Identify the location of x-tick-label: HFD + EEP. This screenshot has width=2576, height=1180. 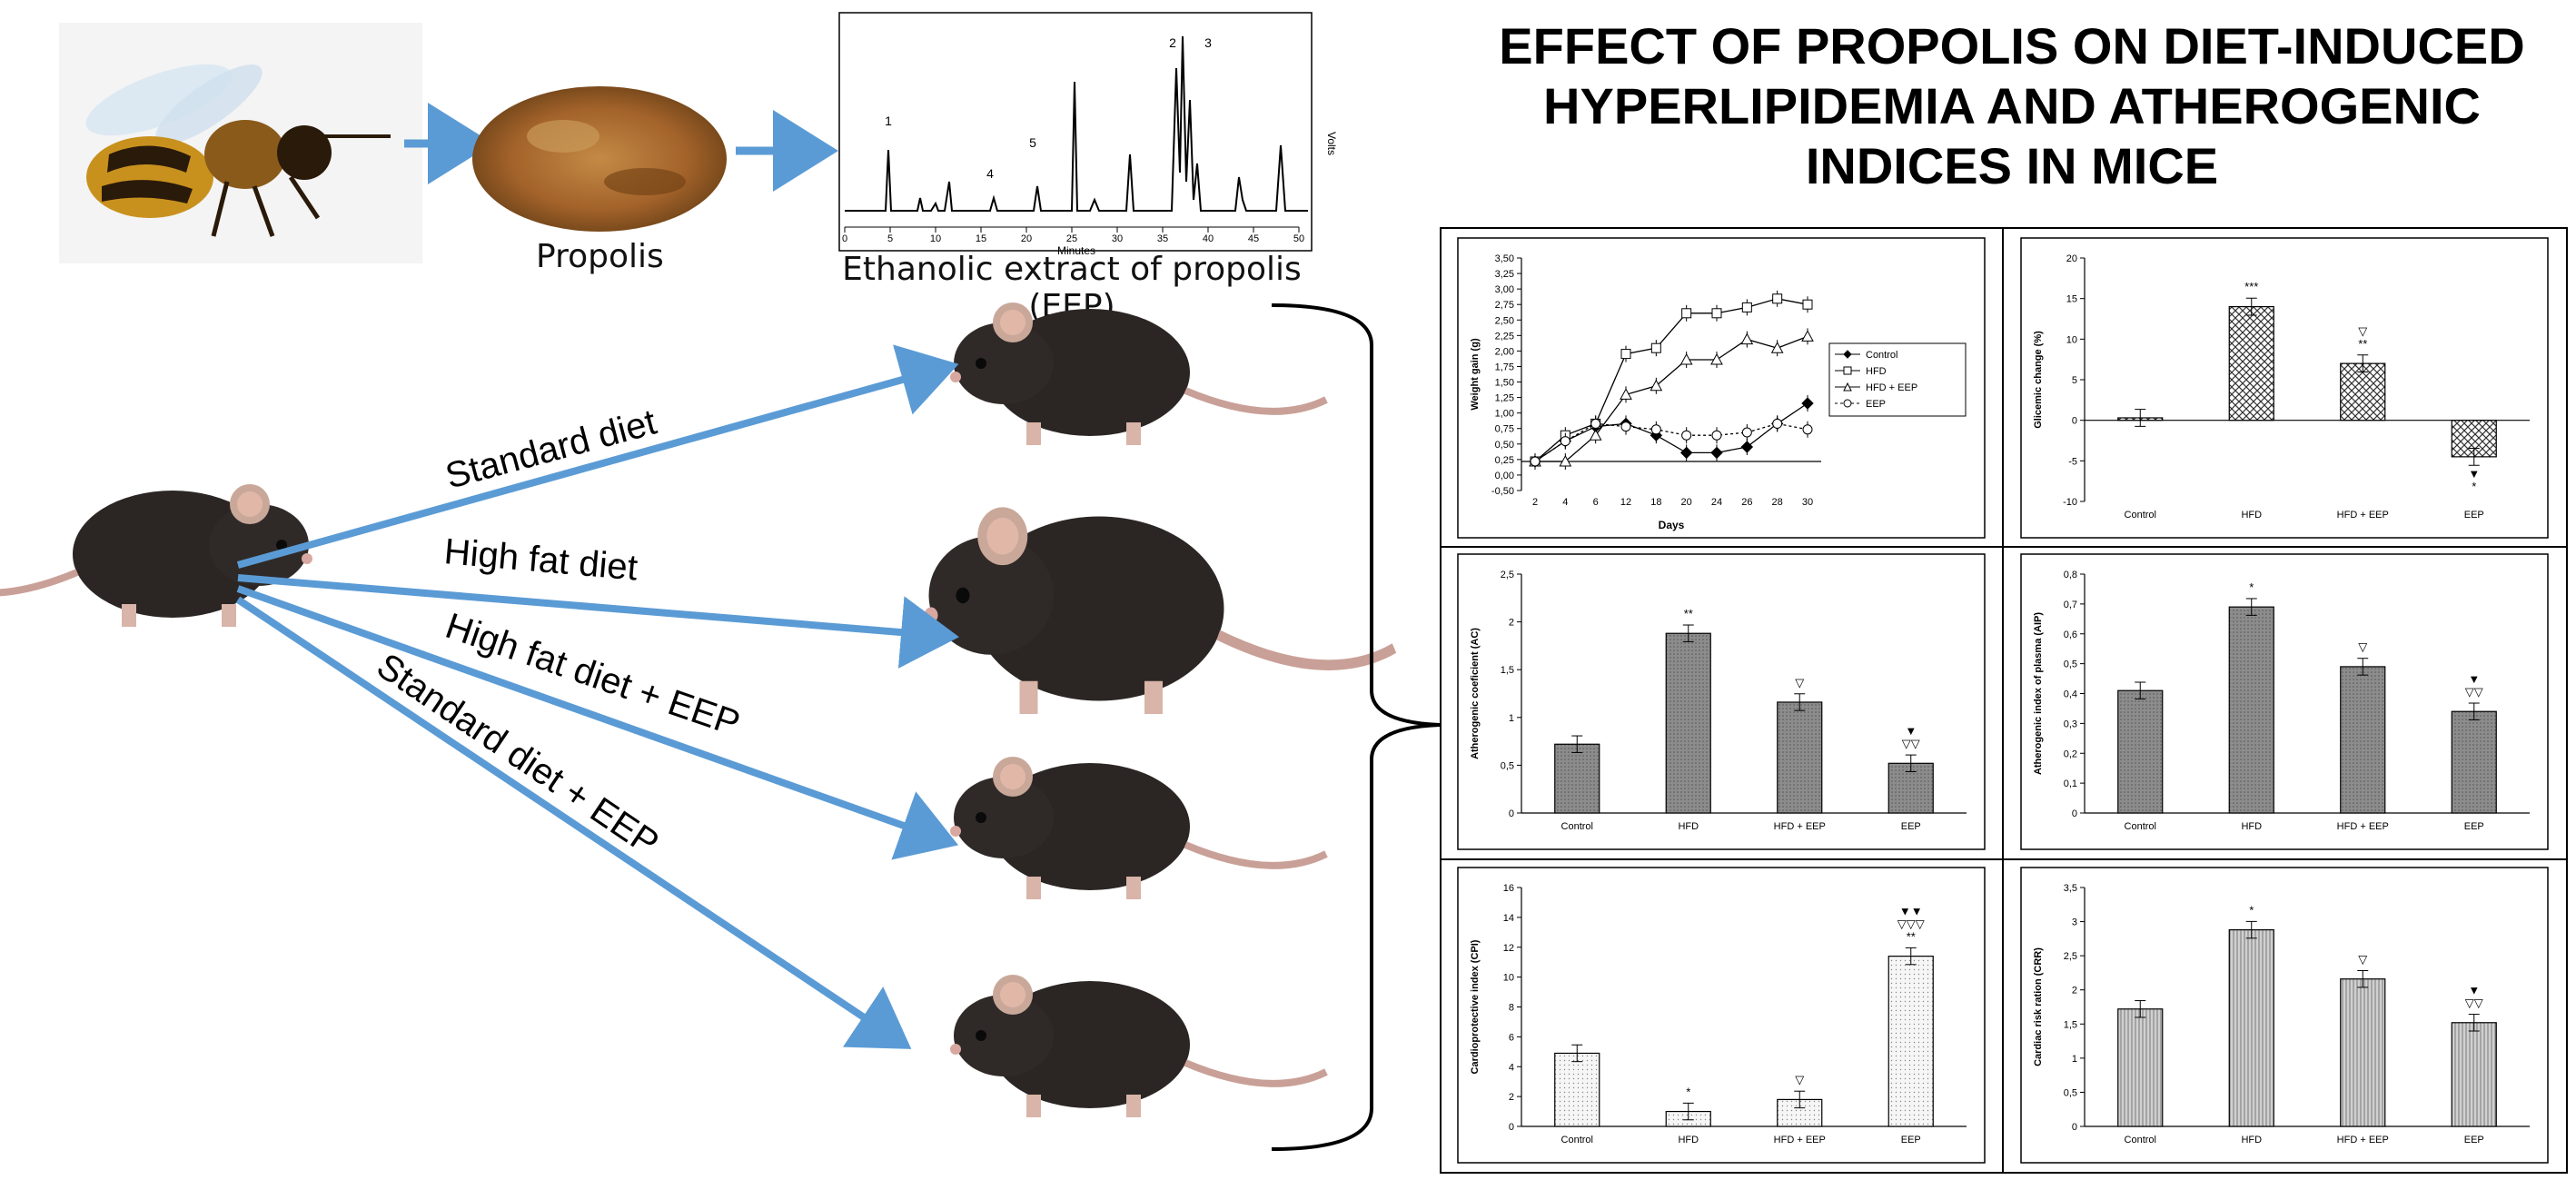
(2363, 826).